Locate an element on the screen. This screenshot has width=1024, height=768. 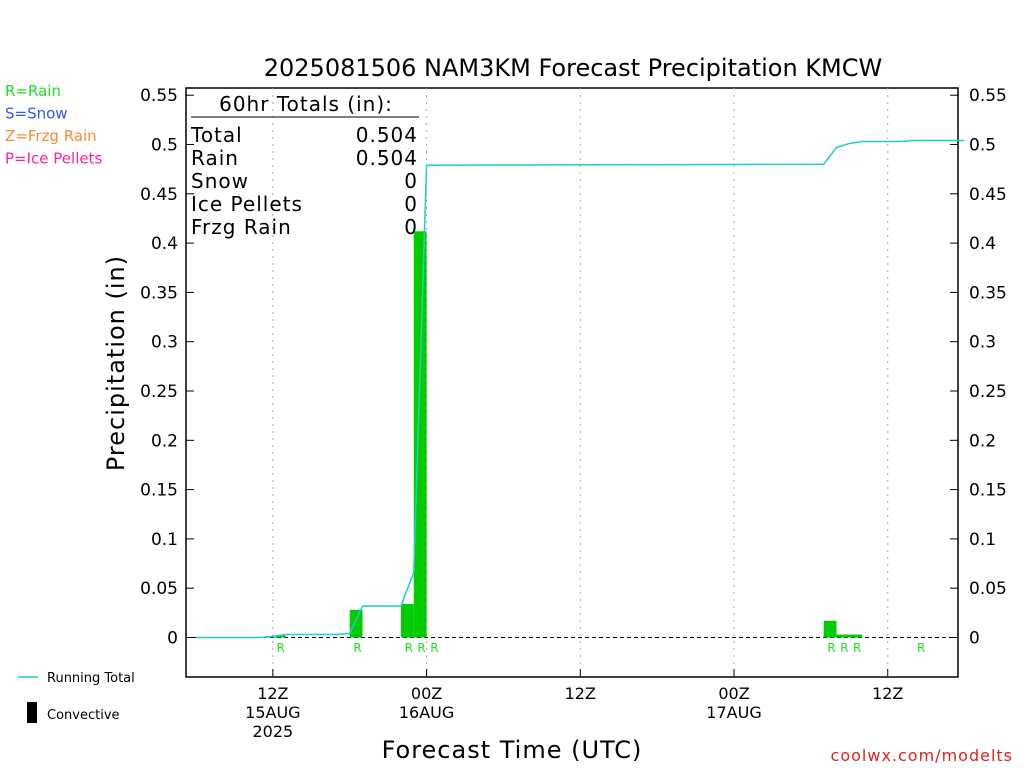
y-axis-left: 0 0.05 0.1 0.15 0.2 0.25 0.3 0.35 0.4 0.45 0.5 0.55 is located at coordinates (167, 367).